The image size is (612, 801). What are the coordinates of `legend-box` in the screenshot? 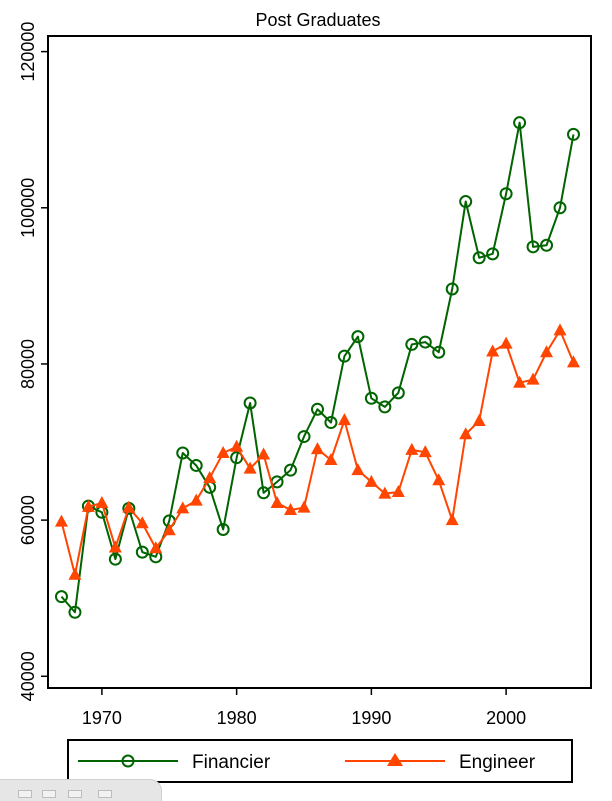 It's located at (320, 761).